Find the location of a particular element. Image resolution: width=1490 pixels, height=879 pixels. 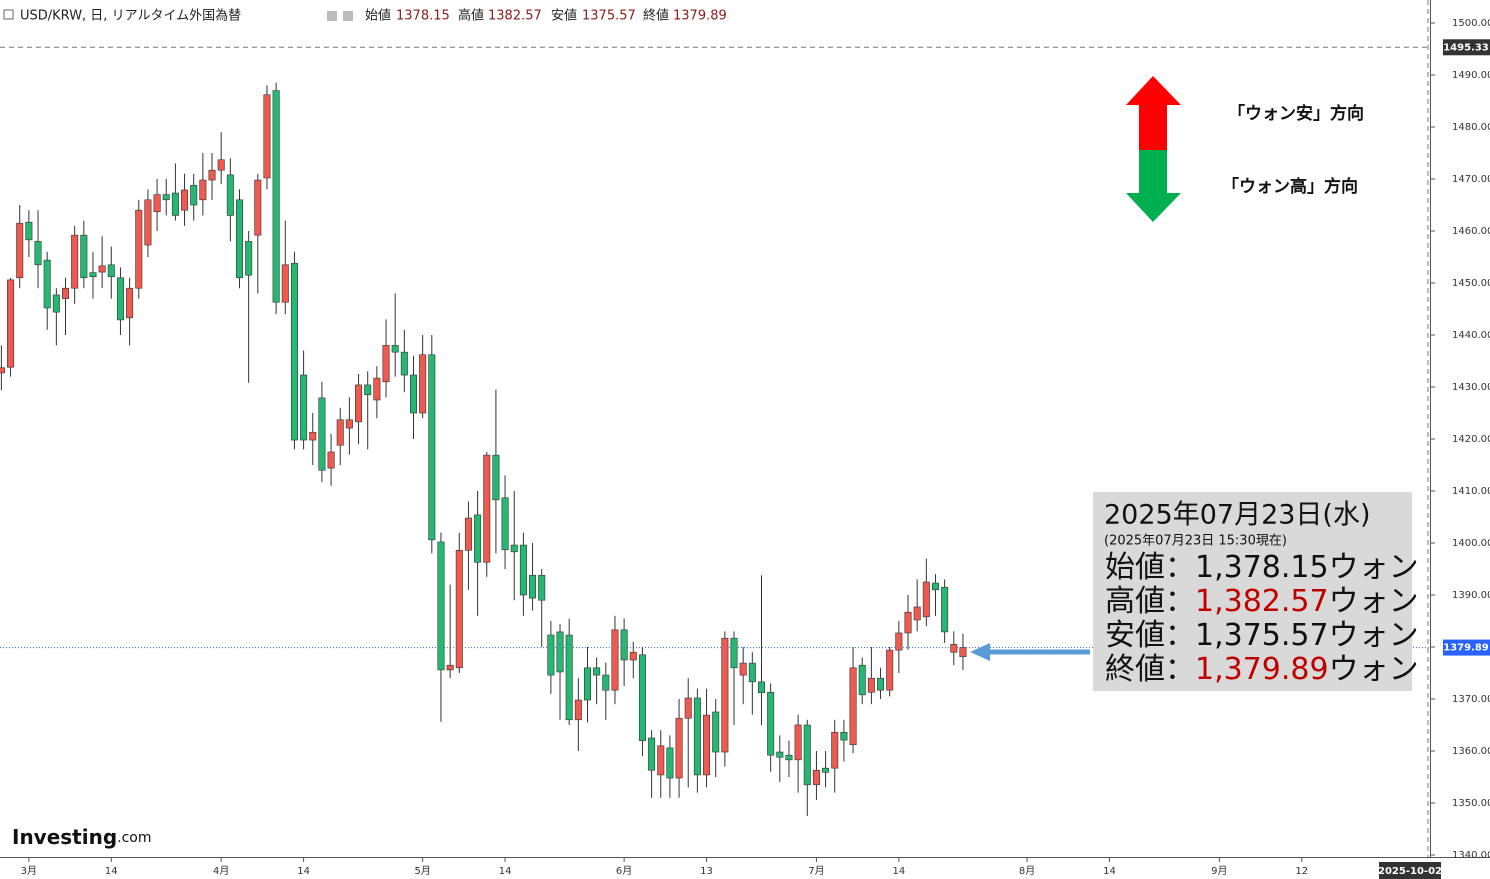

logo-suffix: .com is located at coordinates (134, 838).